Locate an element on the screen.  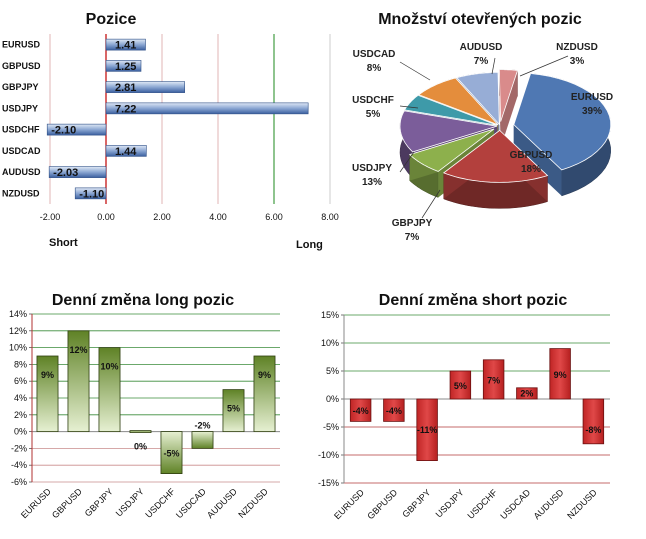
pie-label-name: AUDUSD is located at coordinates (481, 47).